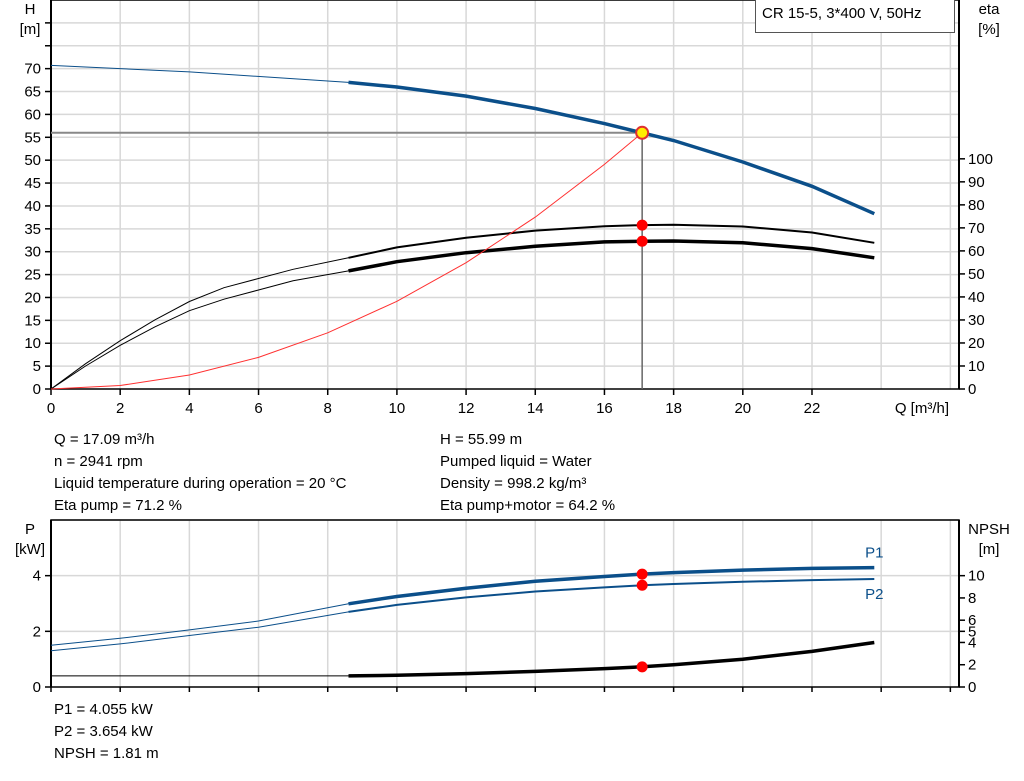 Image resolution: width=1024 pixels, height=781 pixels. What do you see at coordinates (972, 642) in the screenshot?
I see `y2-tick-label: 4` at bounding box center [972, 642].